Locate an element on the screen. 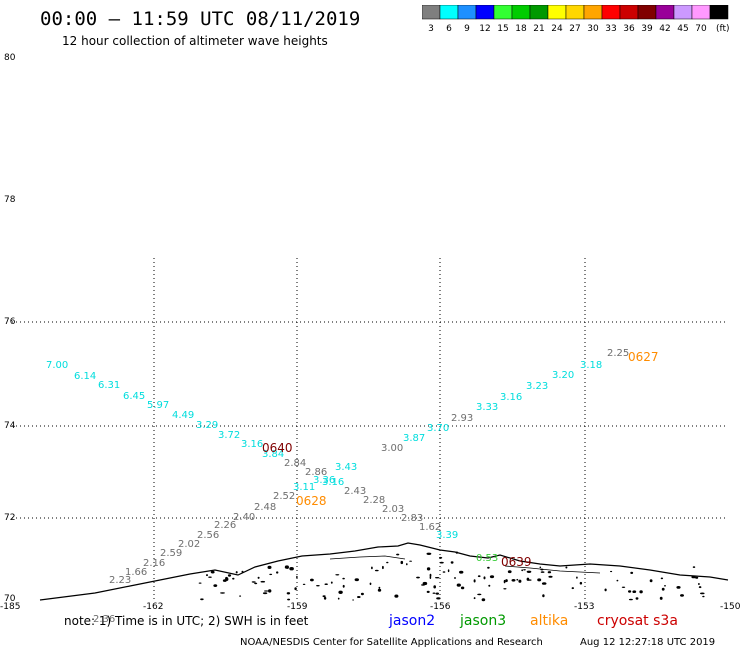  colorbar-label: 33 is located at coordinates (610, 29).